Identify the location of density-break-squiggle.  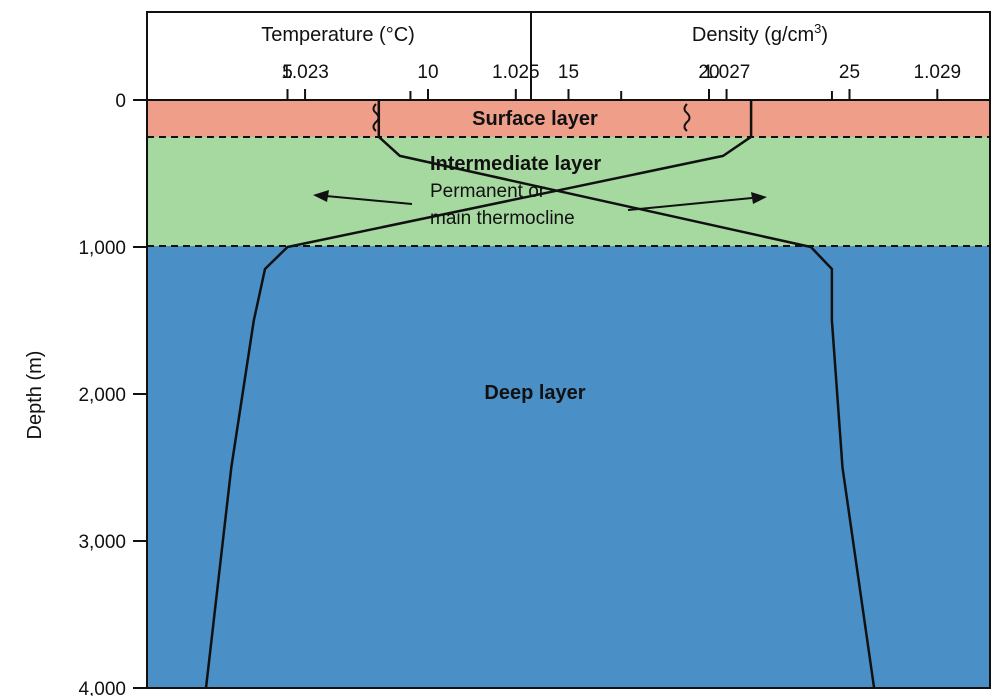
(687, 117).